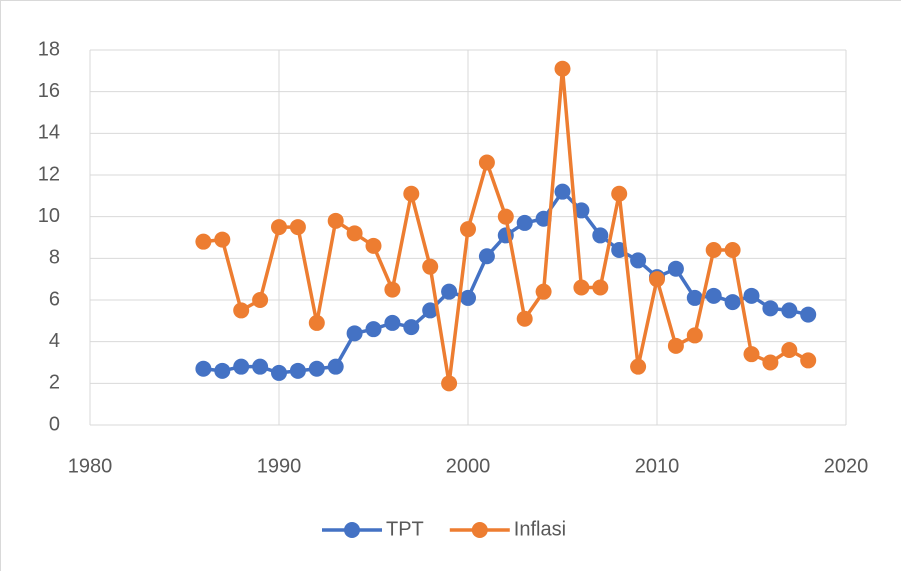 This screenshot has height=576, width=901. Describe the element at coordinates (540, 529) in the screenshot. I see `legend-label: Inflasi` at that location.